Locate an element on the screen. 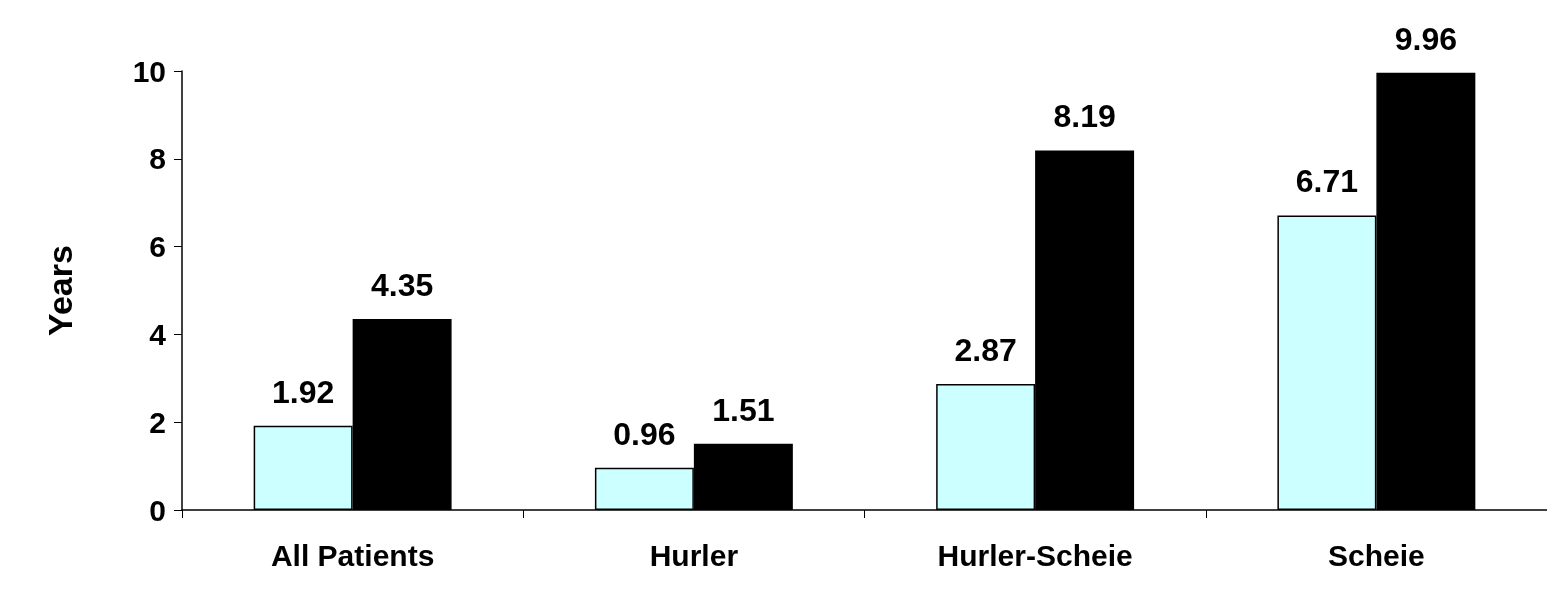 This screenshot has width=1547, height=602. x-tick-label: Scheie is located at coordinates (1376, 555).